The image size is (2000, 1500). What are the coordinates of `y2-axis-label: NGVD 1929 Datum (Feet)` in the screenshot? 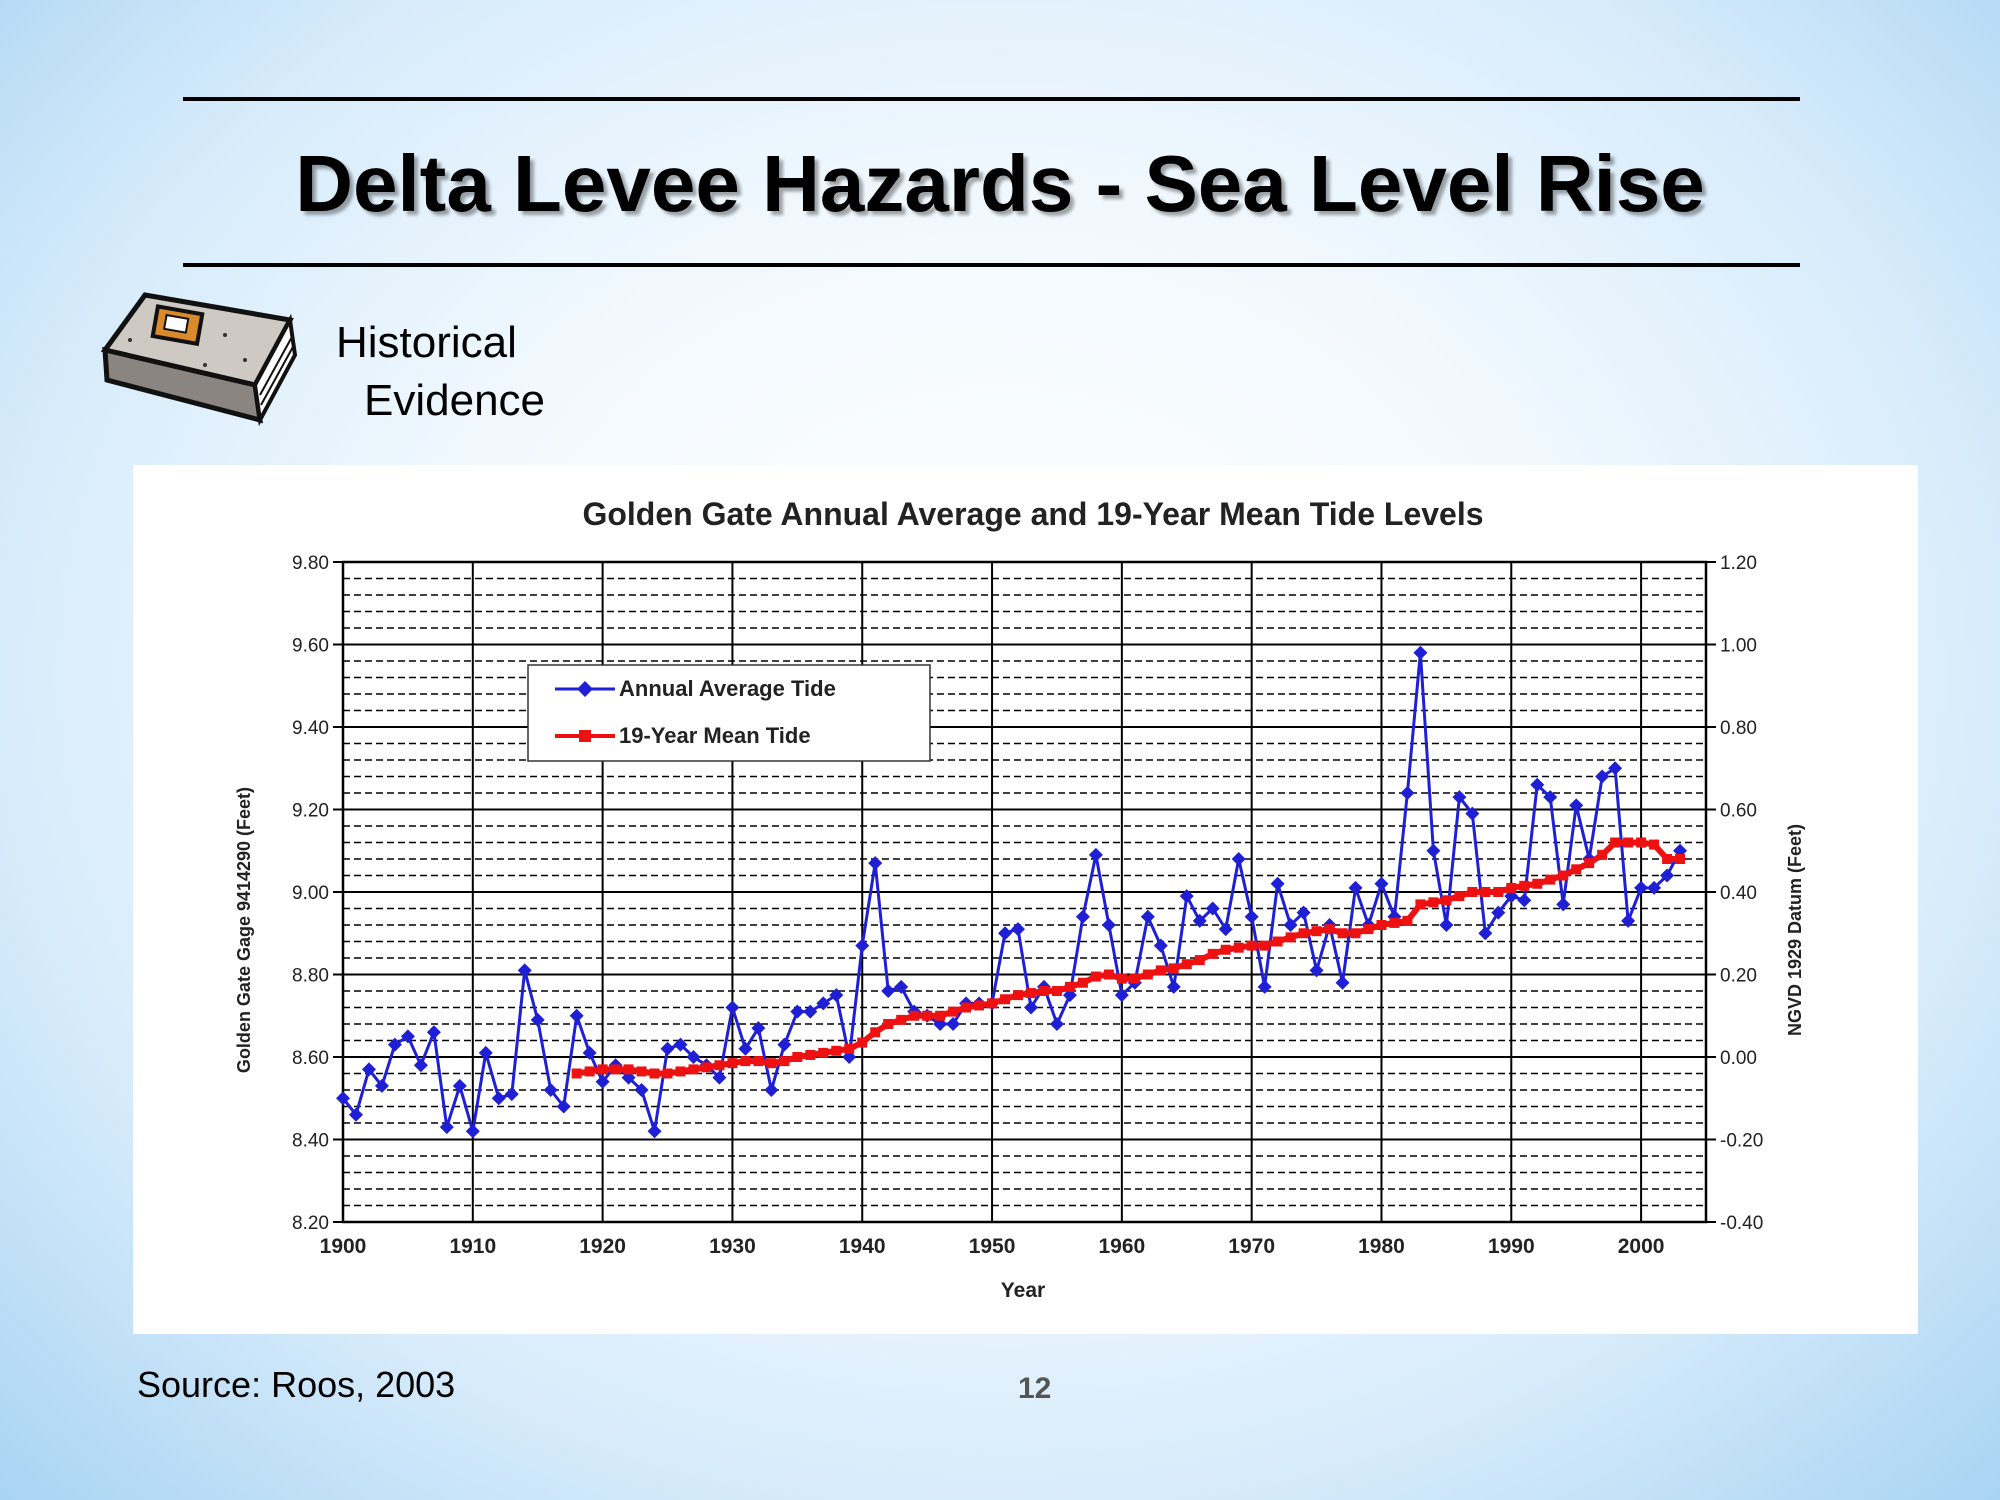 It's located at (1795, 930).